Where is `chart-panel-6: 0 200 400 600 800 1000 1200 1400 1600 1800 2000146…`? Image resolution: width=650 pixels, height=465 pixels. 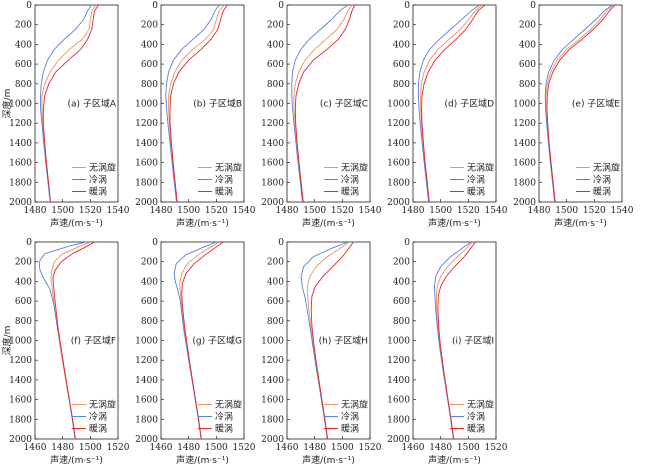
chart-panel-6: 0 200 400 600 800 1000 1200 1400 1600 1800 2000146… is located at coordinates (65, 351).